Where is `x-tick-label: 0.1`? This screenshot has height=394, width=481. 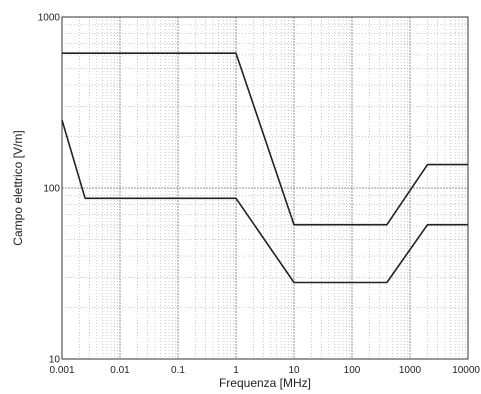
x-tick-label: 0.1 is located at coordinates (178, 370).